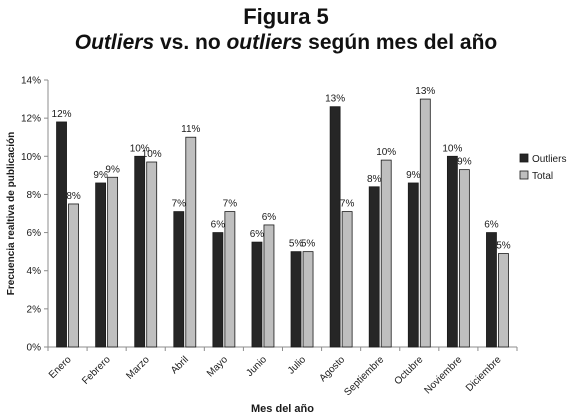  Describe the element at coordinates (364, 376) in the screenshot. I see `x-tick-label: Septiembre` at that location.